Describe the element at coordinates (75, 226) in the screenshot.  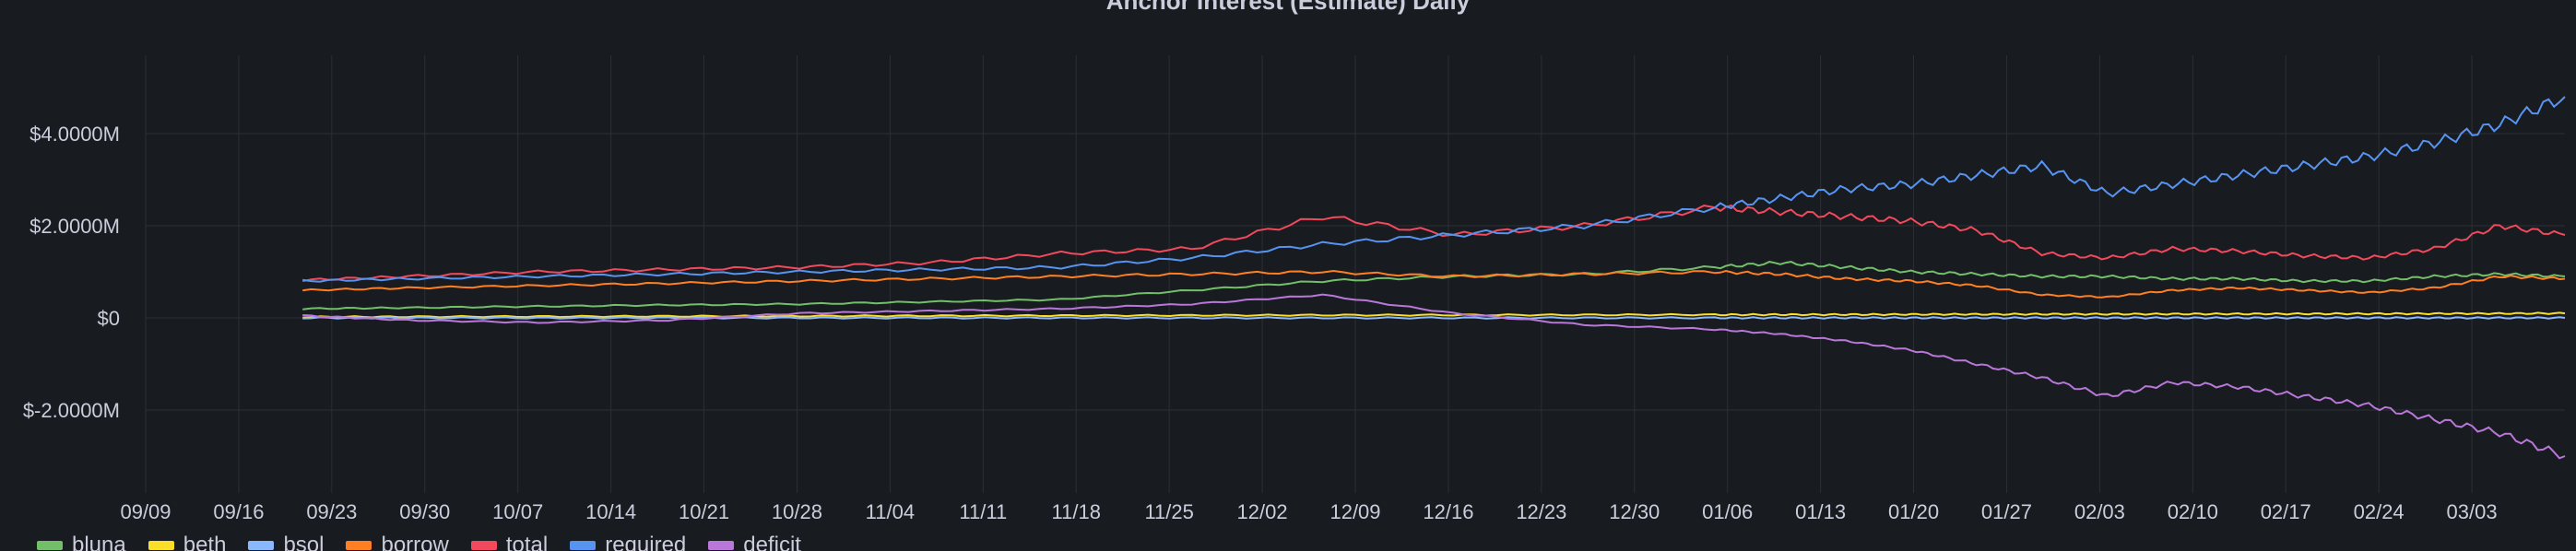
I see `y-tick-label: $2.0000M` at that location.